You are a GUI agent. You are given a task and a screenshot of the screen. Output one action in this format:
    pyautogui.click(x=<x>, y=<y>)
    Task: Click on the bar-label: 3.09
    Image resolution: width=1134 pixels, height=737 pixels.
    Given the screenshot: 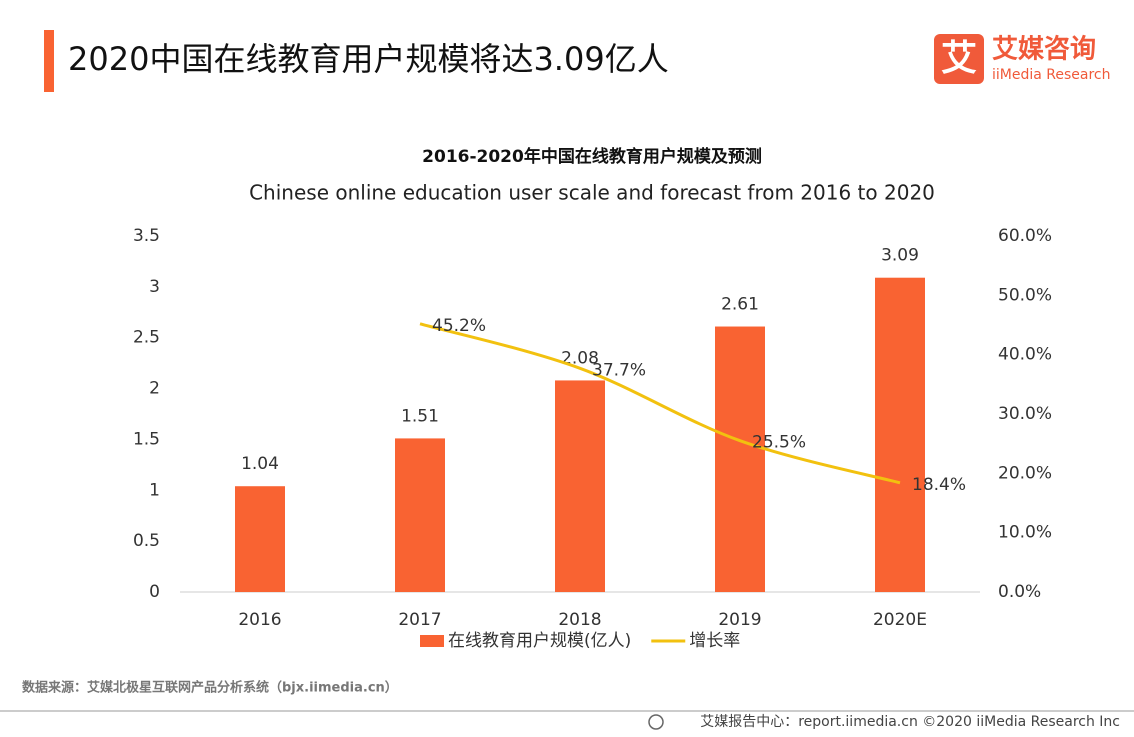 What is the action you would take?
    pyautogui.click(x=900, y=256)
    